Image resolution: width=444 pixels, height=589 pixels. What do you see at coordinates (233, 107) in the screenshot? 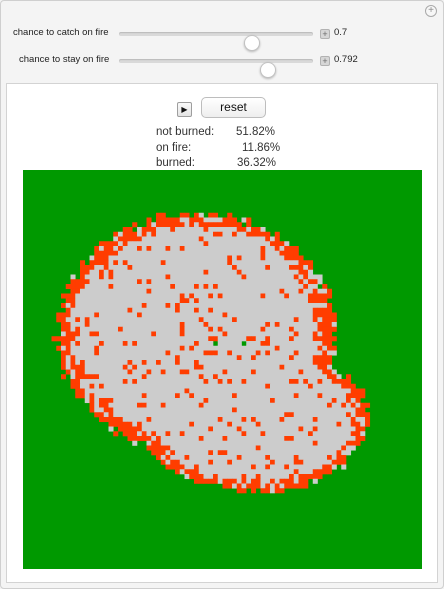
I see `reset-button: reset` at bounding box center [233, 107].